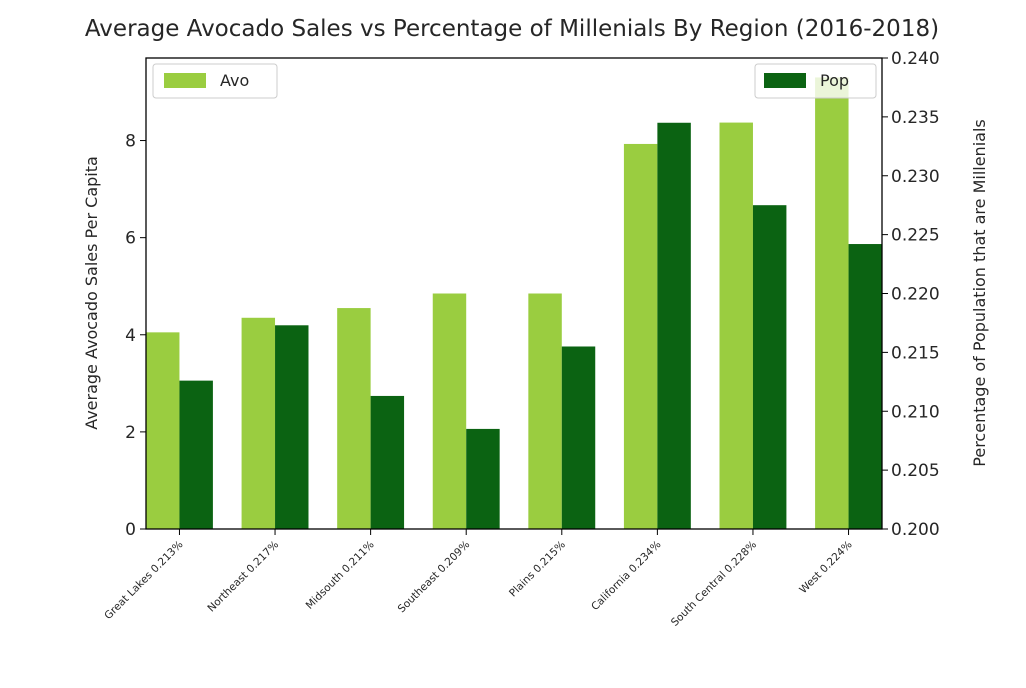 Image resolution: width=1026 pixels, height=688 pixels. Describe the element at coordinates (825, 567) in the screenshot. I see `x-tick-label: West 0.224%` at that location.